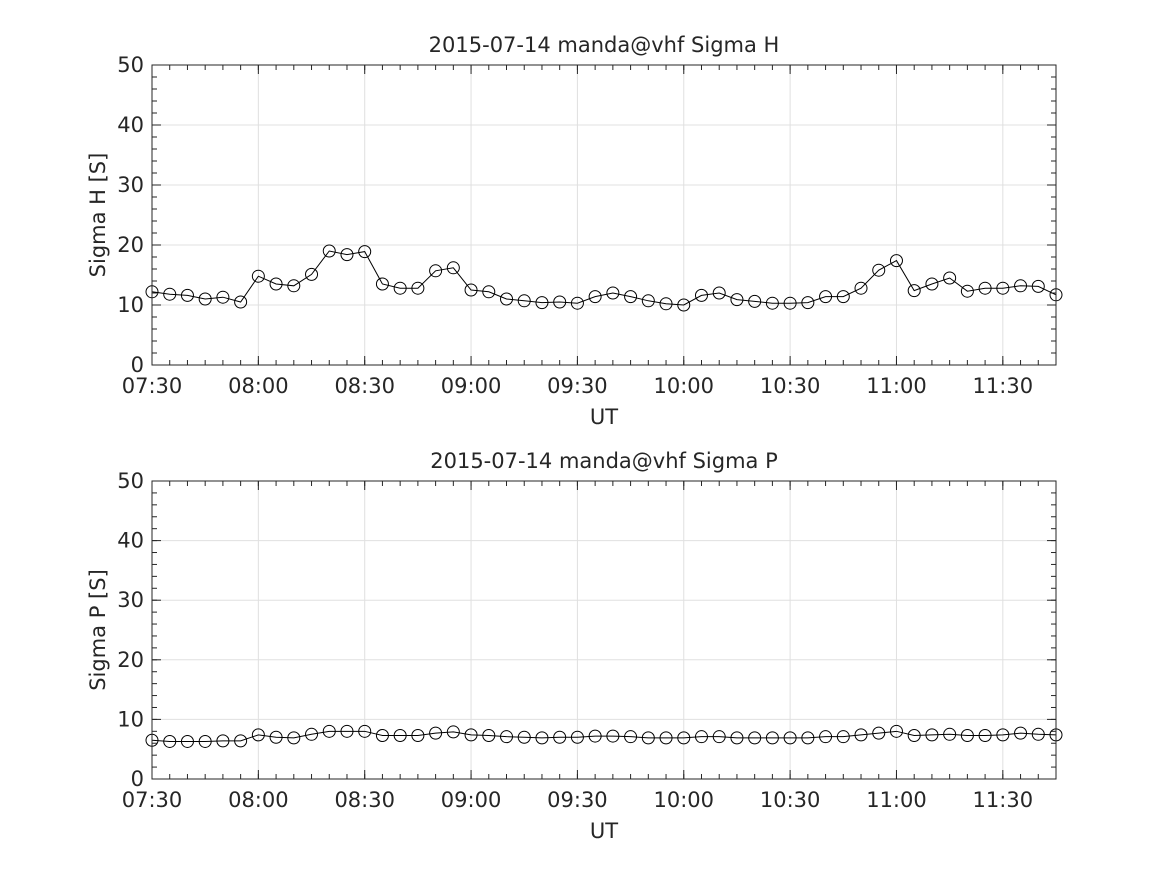 Image resolution: width=1167 pixels, height=875 pixels. Describe the element at coordinates (604, 831) in the screenshot. I see `x-axis-label: UT` at that location.